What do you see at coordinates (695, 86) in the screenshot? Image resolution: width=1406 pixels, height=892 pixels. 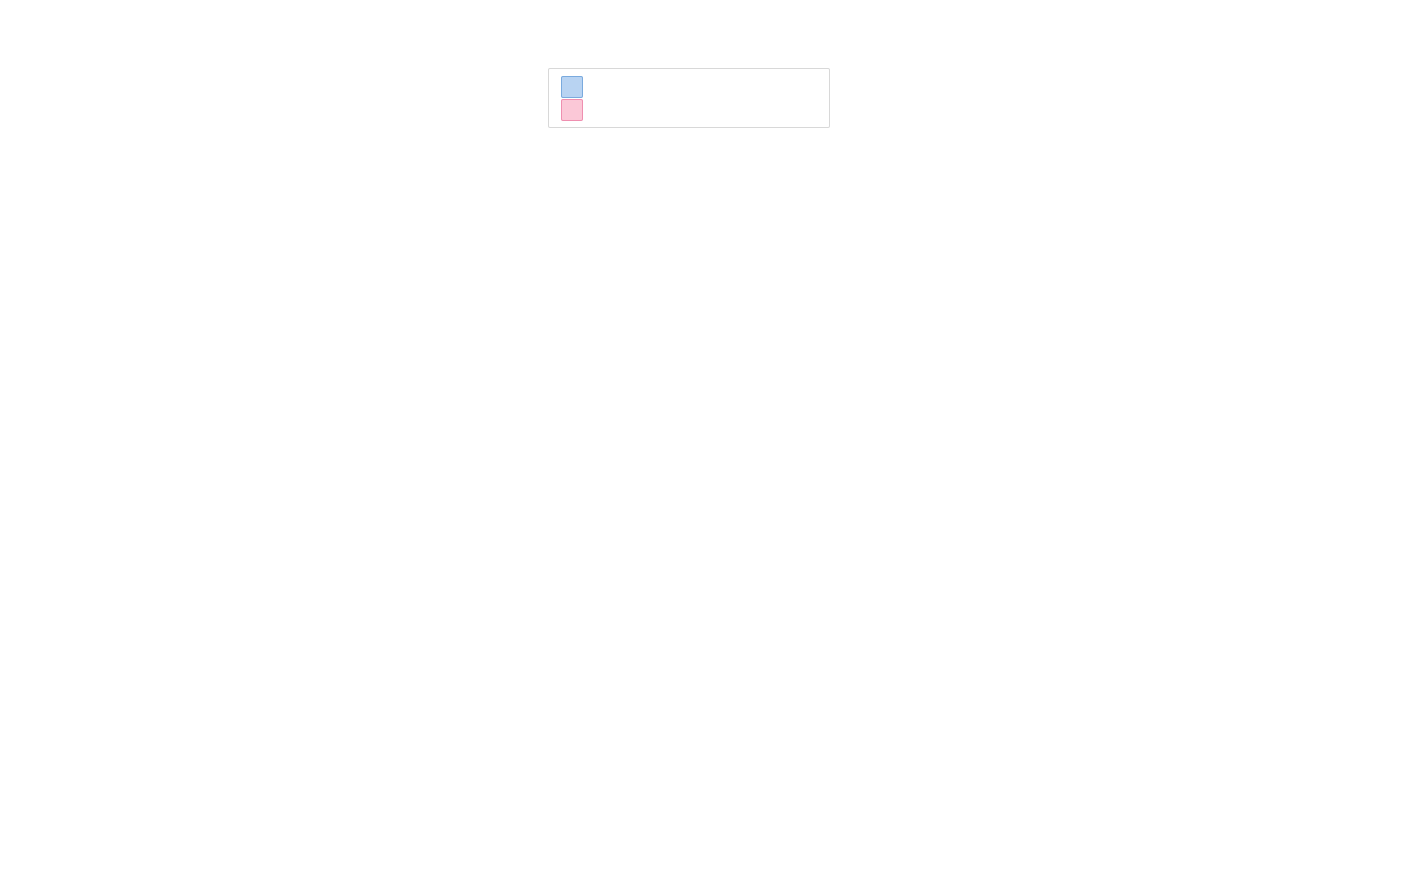 I see `legend-row-mexicans` at bounding box center [695, 86].